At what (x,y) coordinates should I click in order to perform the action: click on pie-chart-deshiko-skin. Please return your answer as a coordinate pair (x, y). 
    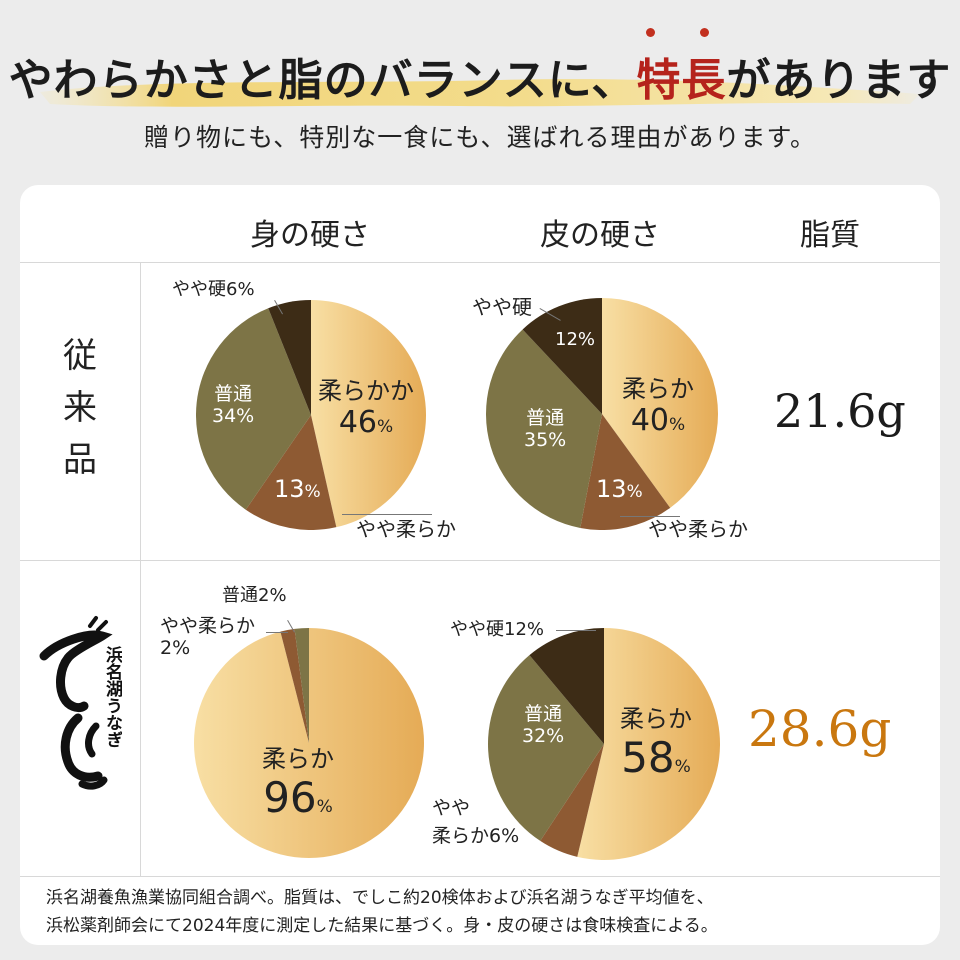
    Looking at the image, I should click on (604, 744).